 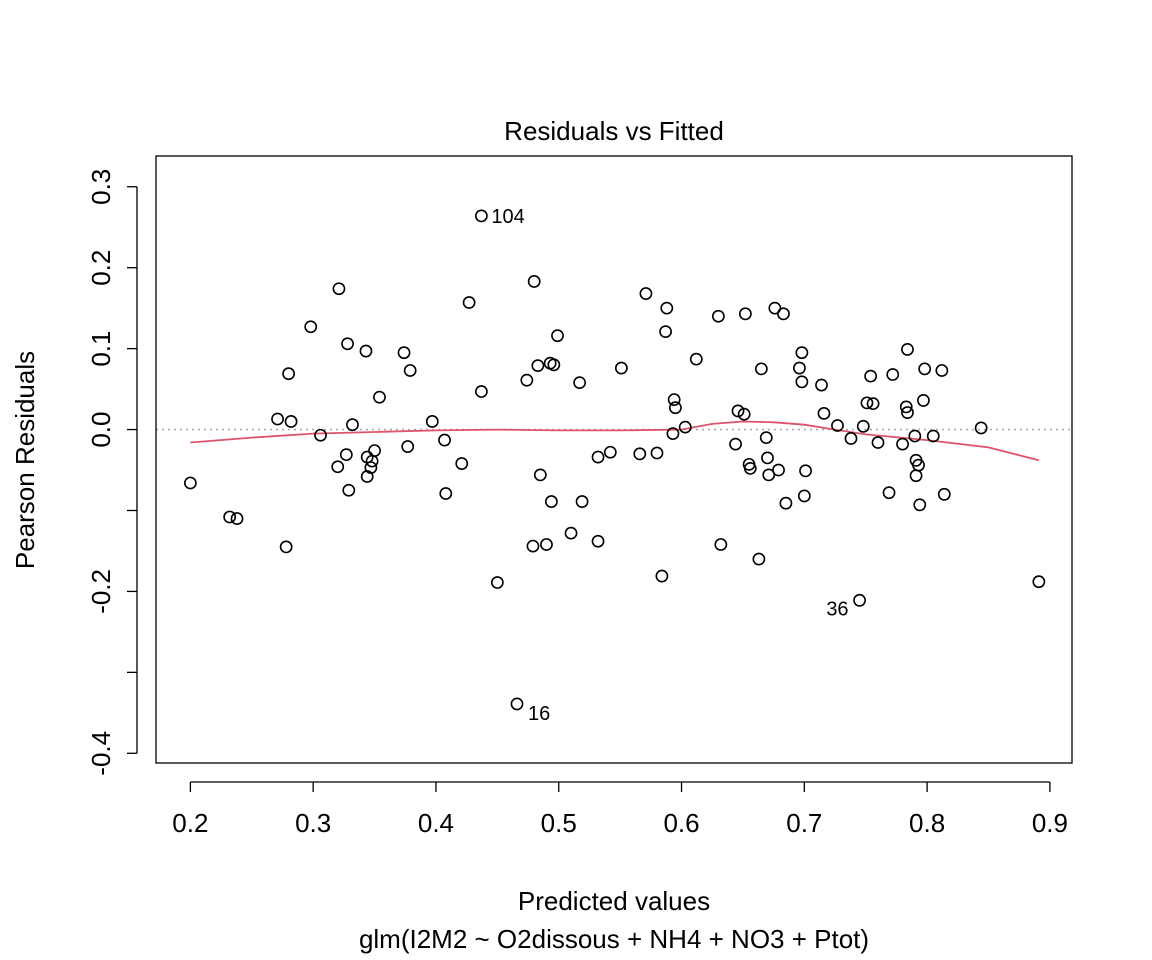 I want to click on smoother-line, so click(x=615, y=441).